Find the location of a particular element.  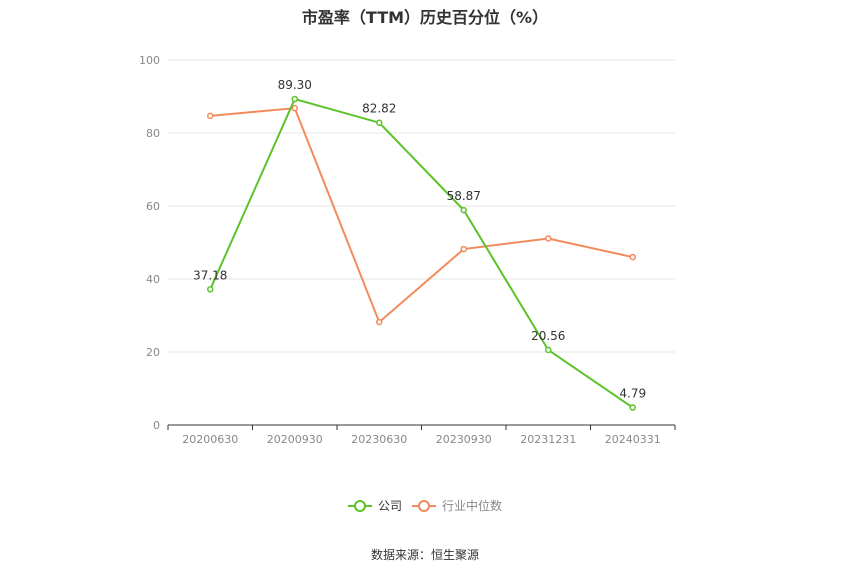

y-tick-label: 80 is located at coordinates (153, 133).